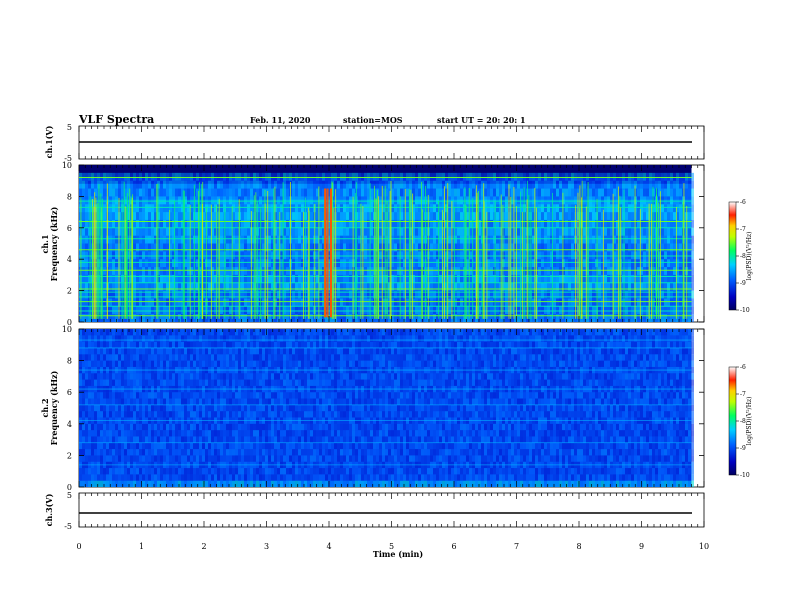 The image size is (792, 612). What do you see at coordinates (481, 120) in the screenshot?
I see `start-time-label: start UT = 20: 20: 1` at bounding box center [481, 120].